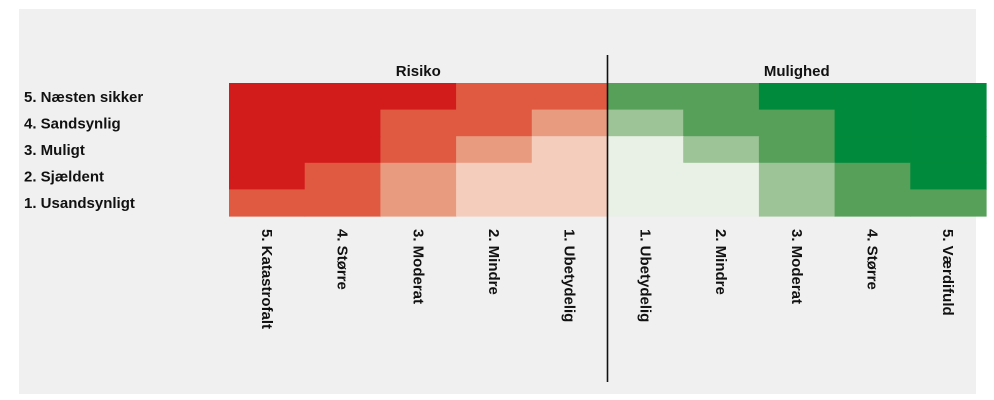 The height and width of the screenshot is (400, 994). I want to click on y-axis-label: 1. Usandsynligt, so click(79, 203).